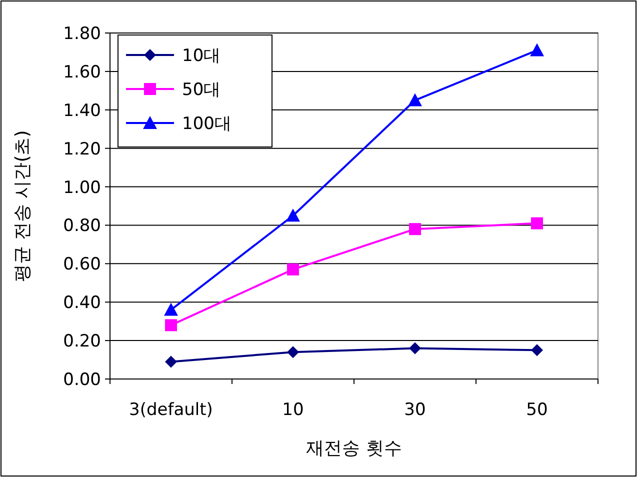 Image resolution: width=637 pixels, height=477 pixels. I want to click on y-tick-label: 1.00, so click(82, 188).